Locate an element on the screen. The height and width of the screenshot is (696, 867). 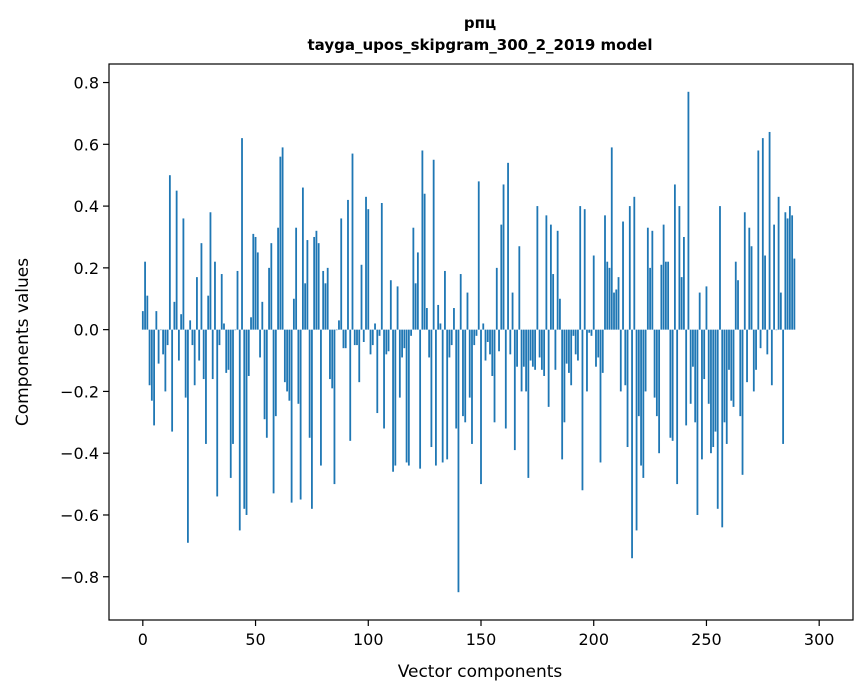
x-axis-label: Vector components is located at coordinates (480, 672).